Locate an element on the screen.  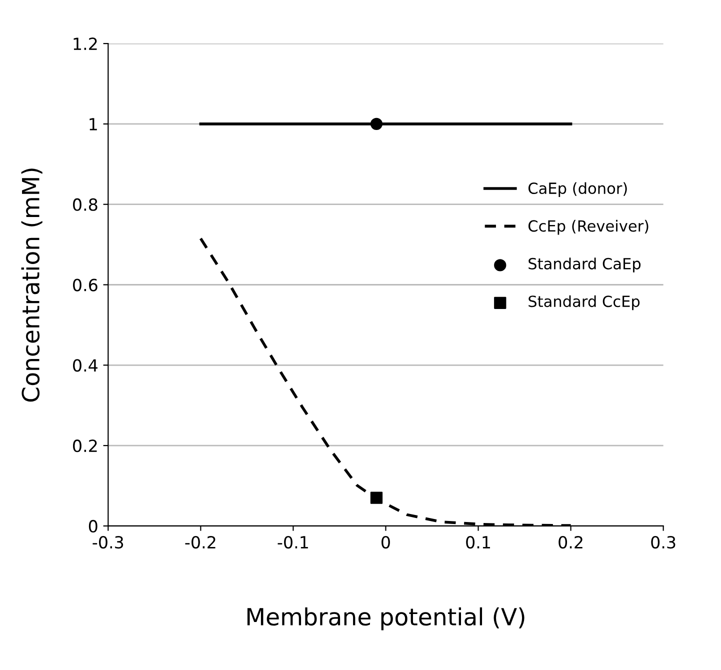
y-tick-label: 0.4 is located at coordinates (85, 365).